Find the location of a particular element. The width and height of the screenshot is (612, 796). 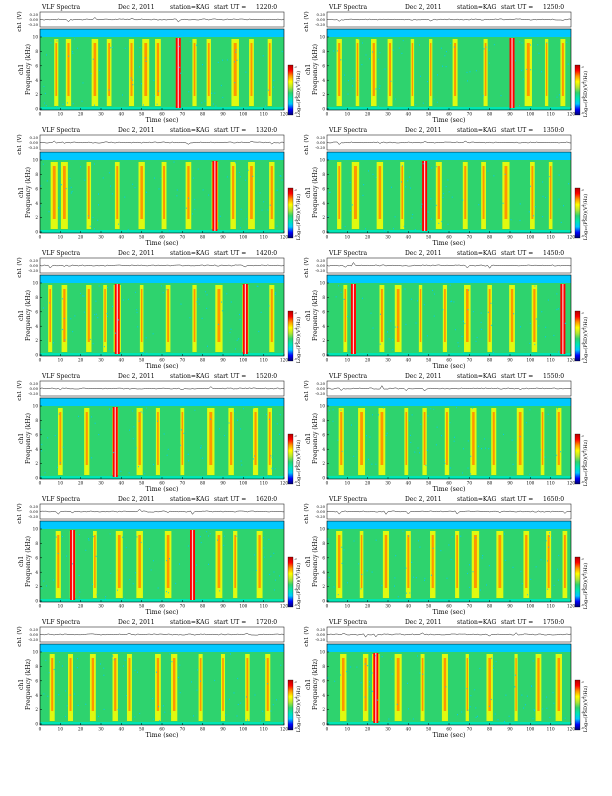

panel-ut-prefix: start UT = is located at coordinates (517, 622).